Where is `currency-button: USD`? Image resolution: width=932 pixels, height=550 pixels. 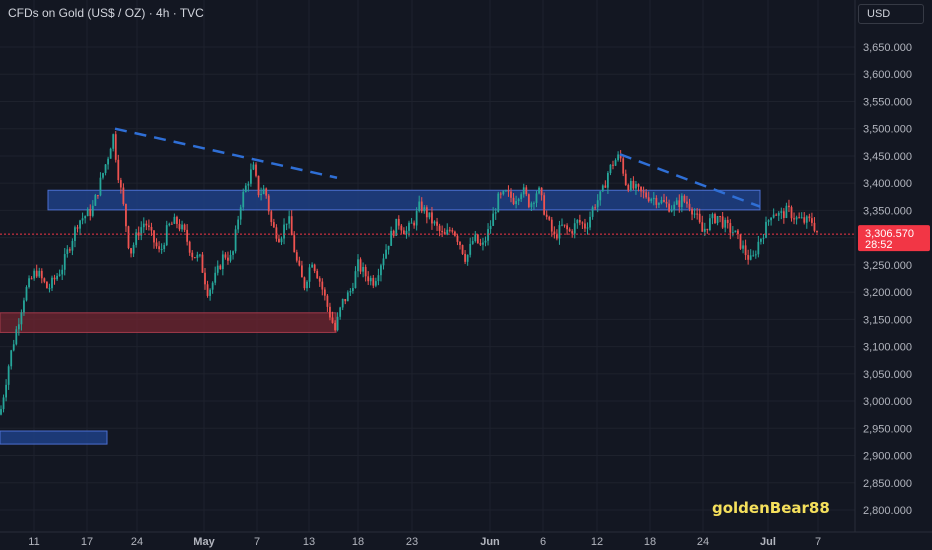 currency-button: USD is located at coordinates (891, 14).